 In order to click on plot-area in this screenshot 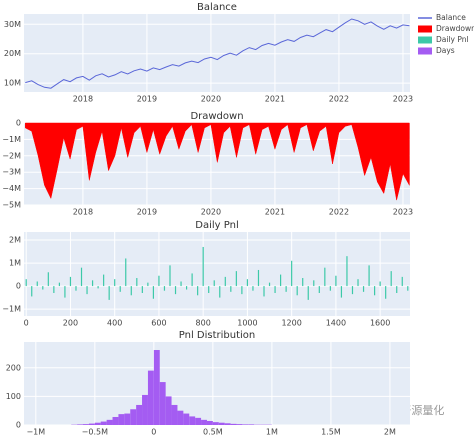, I will do `click(217, 53)`.